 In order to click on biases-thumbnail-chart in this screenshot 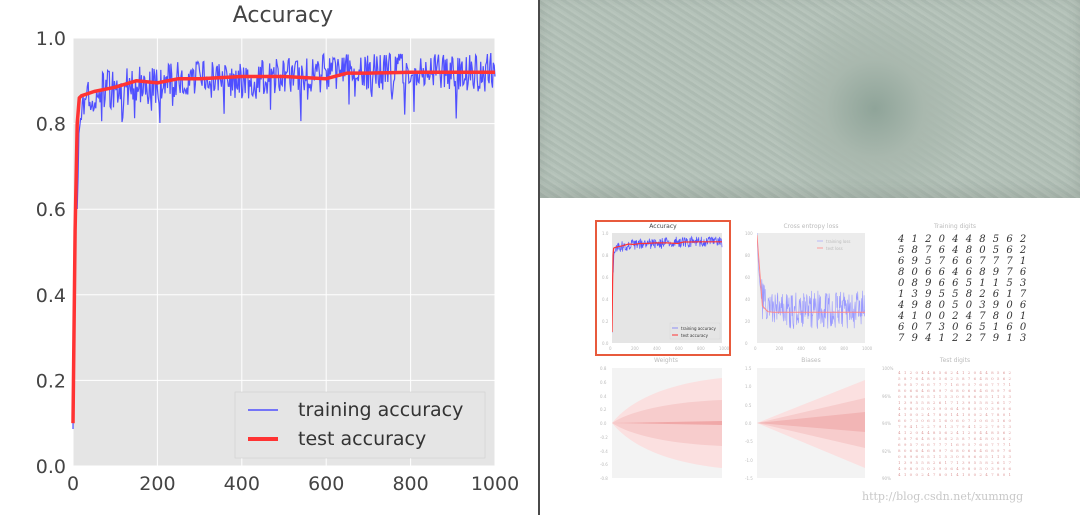, I will do `click(811, 424)`.